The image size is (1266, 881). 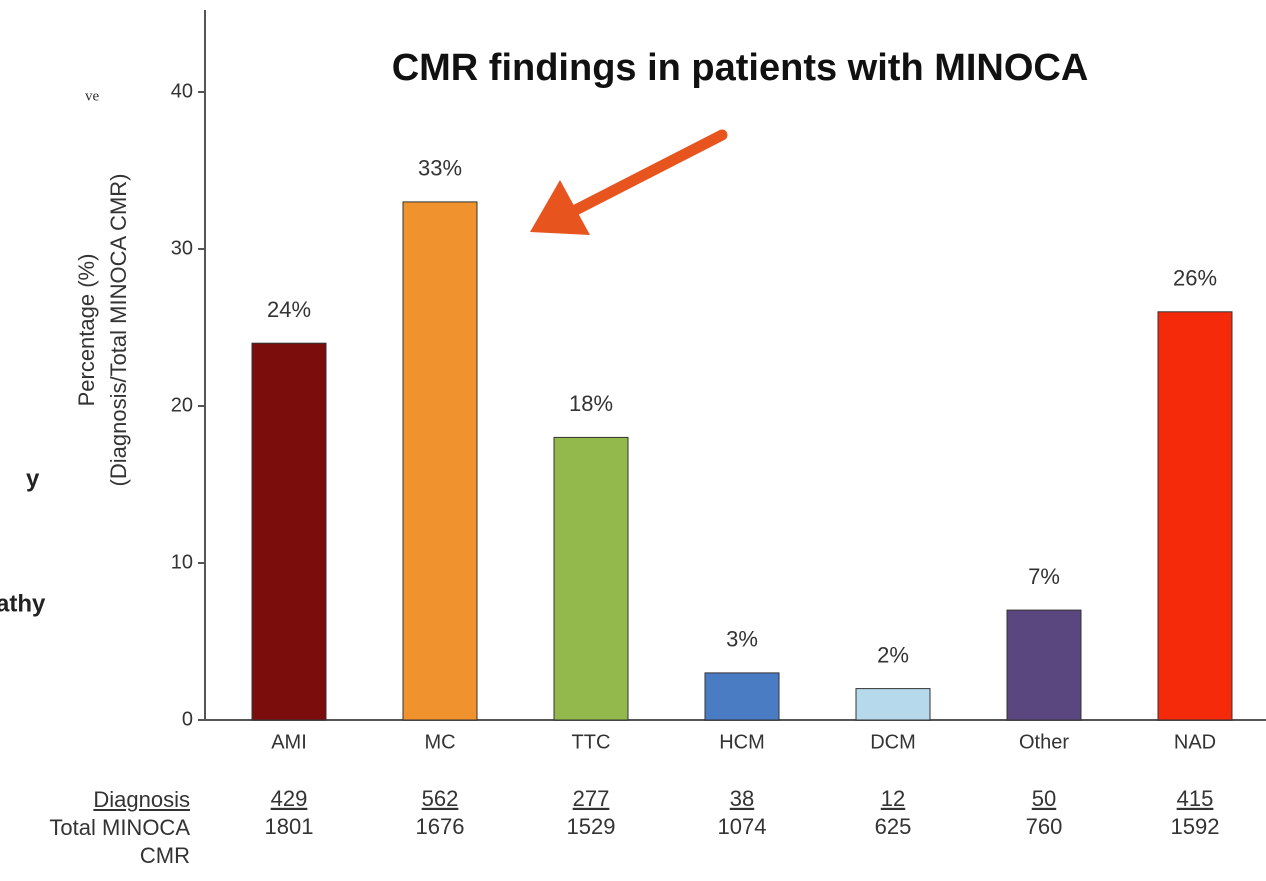 I want to click on fragment: athy, so click(x=23, y=603).